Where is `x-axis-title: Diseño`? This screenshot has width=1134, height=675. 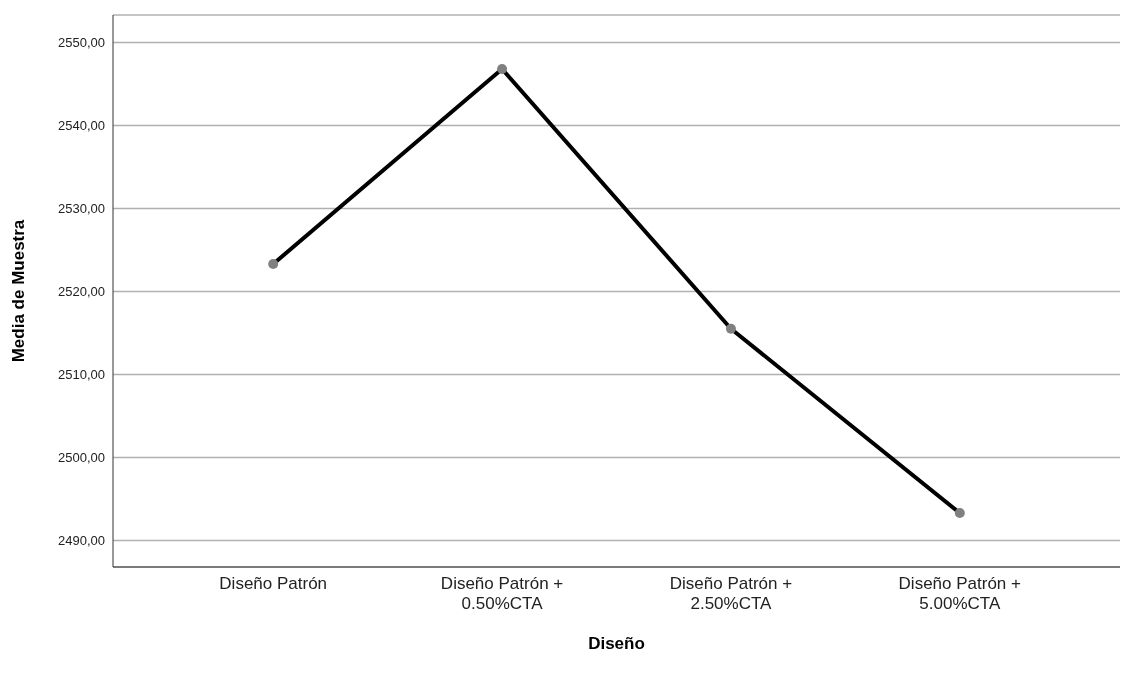 x-axis-title: Diseño is located at coordinates (616, 643).